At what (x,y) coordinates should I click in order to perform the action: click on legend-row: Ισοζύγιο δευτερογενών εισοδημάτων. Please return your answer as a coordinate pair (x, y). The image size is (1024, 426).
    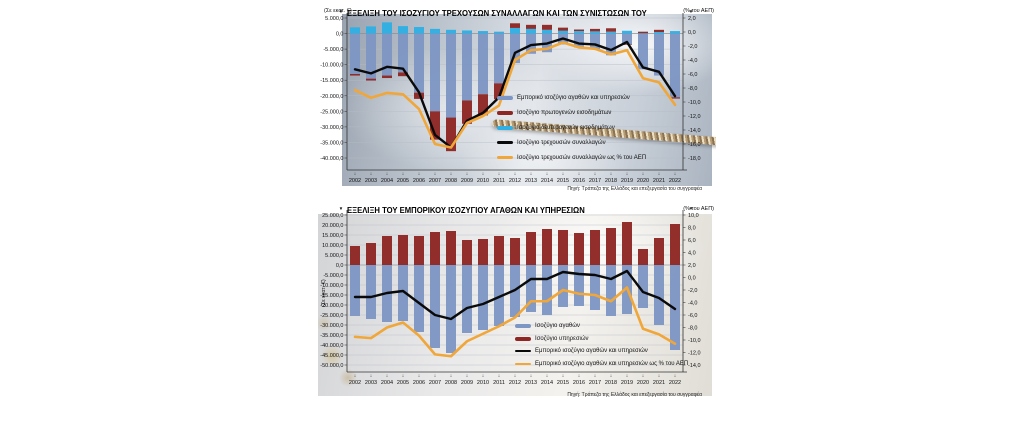
    Looking at the image, I should click on (571, 127).